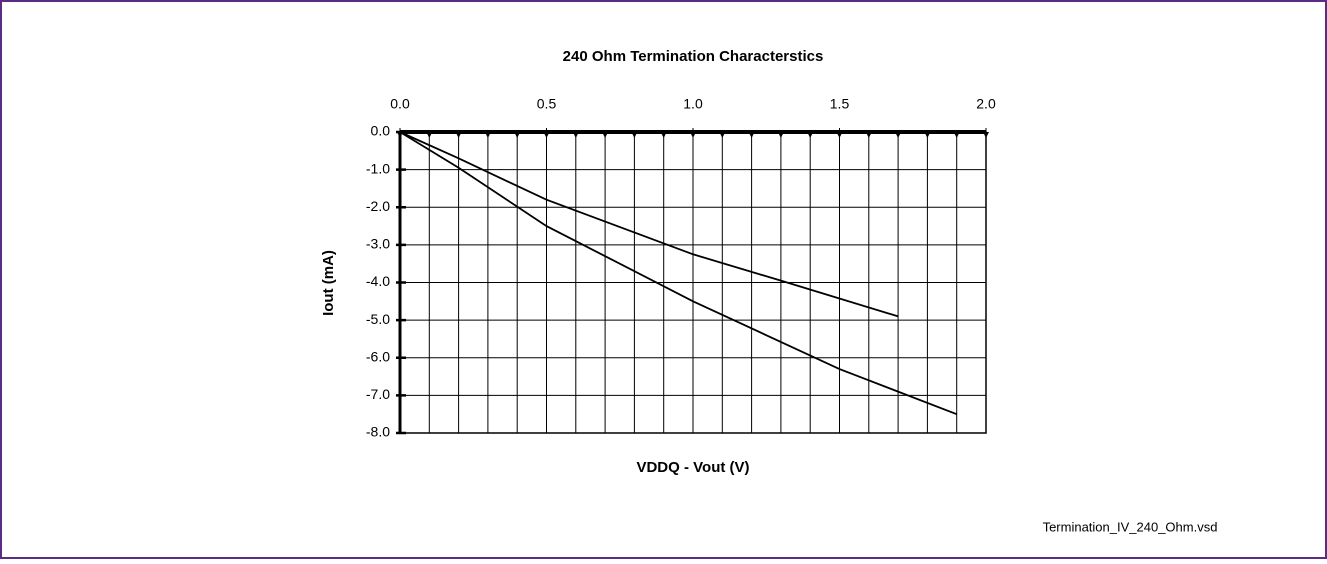 Image resolution: width=1327 pixels, height=564 pixels. Describe the element at coordinates (328, 283) in the screenshot. I see `y-axis-label: Iout (mA)` at that location.